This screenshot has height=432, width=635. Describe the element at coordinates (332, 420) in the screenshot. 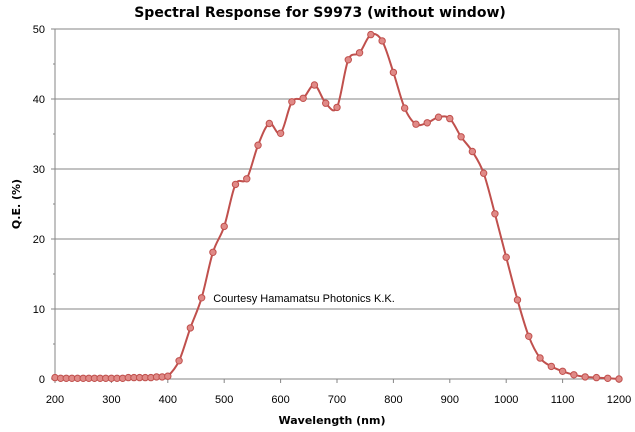

I see `x-axis-label: Wavelength (nm)` at that location.